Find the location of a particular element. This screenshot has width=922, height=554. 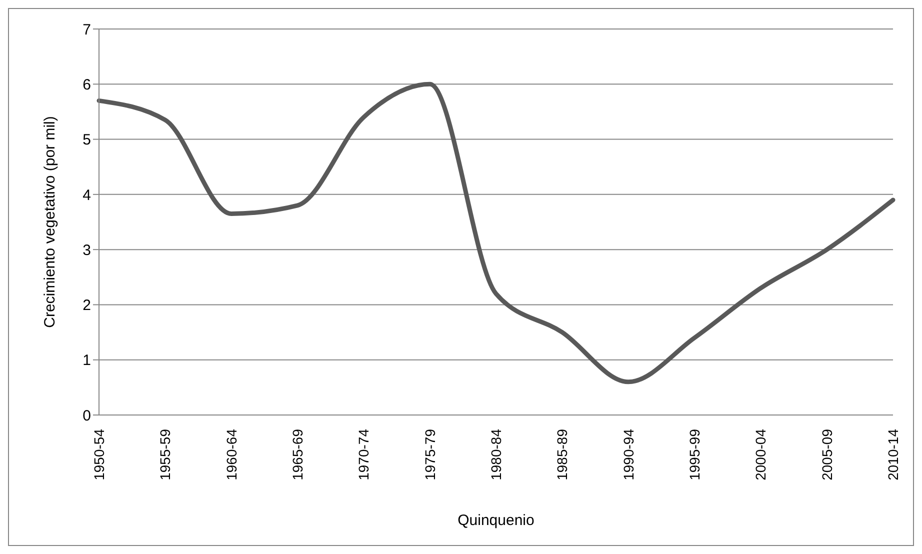

y-tick-label: 1 is located at coordinates (86, 361).